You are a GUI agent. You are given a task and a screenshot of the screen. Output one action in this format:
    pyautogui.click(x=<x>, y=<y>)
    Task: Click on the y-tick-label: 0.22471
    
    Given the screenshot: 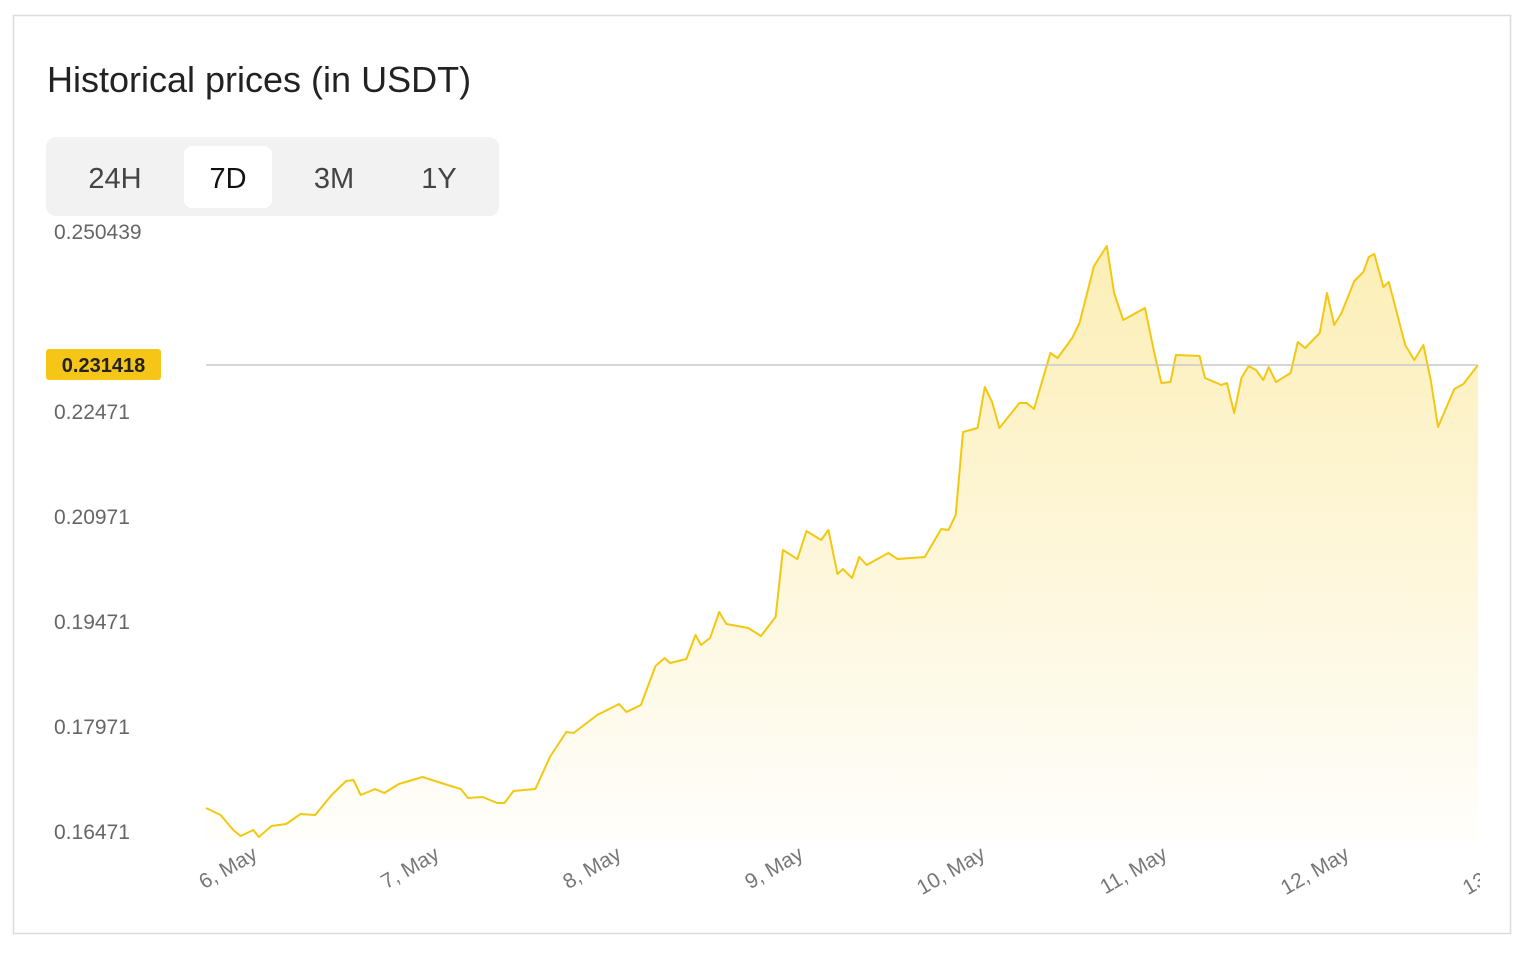 What is the action you would take?
    pyautogui.click(x=92, y=412)
    